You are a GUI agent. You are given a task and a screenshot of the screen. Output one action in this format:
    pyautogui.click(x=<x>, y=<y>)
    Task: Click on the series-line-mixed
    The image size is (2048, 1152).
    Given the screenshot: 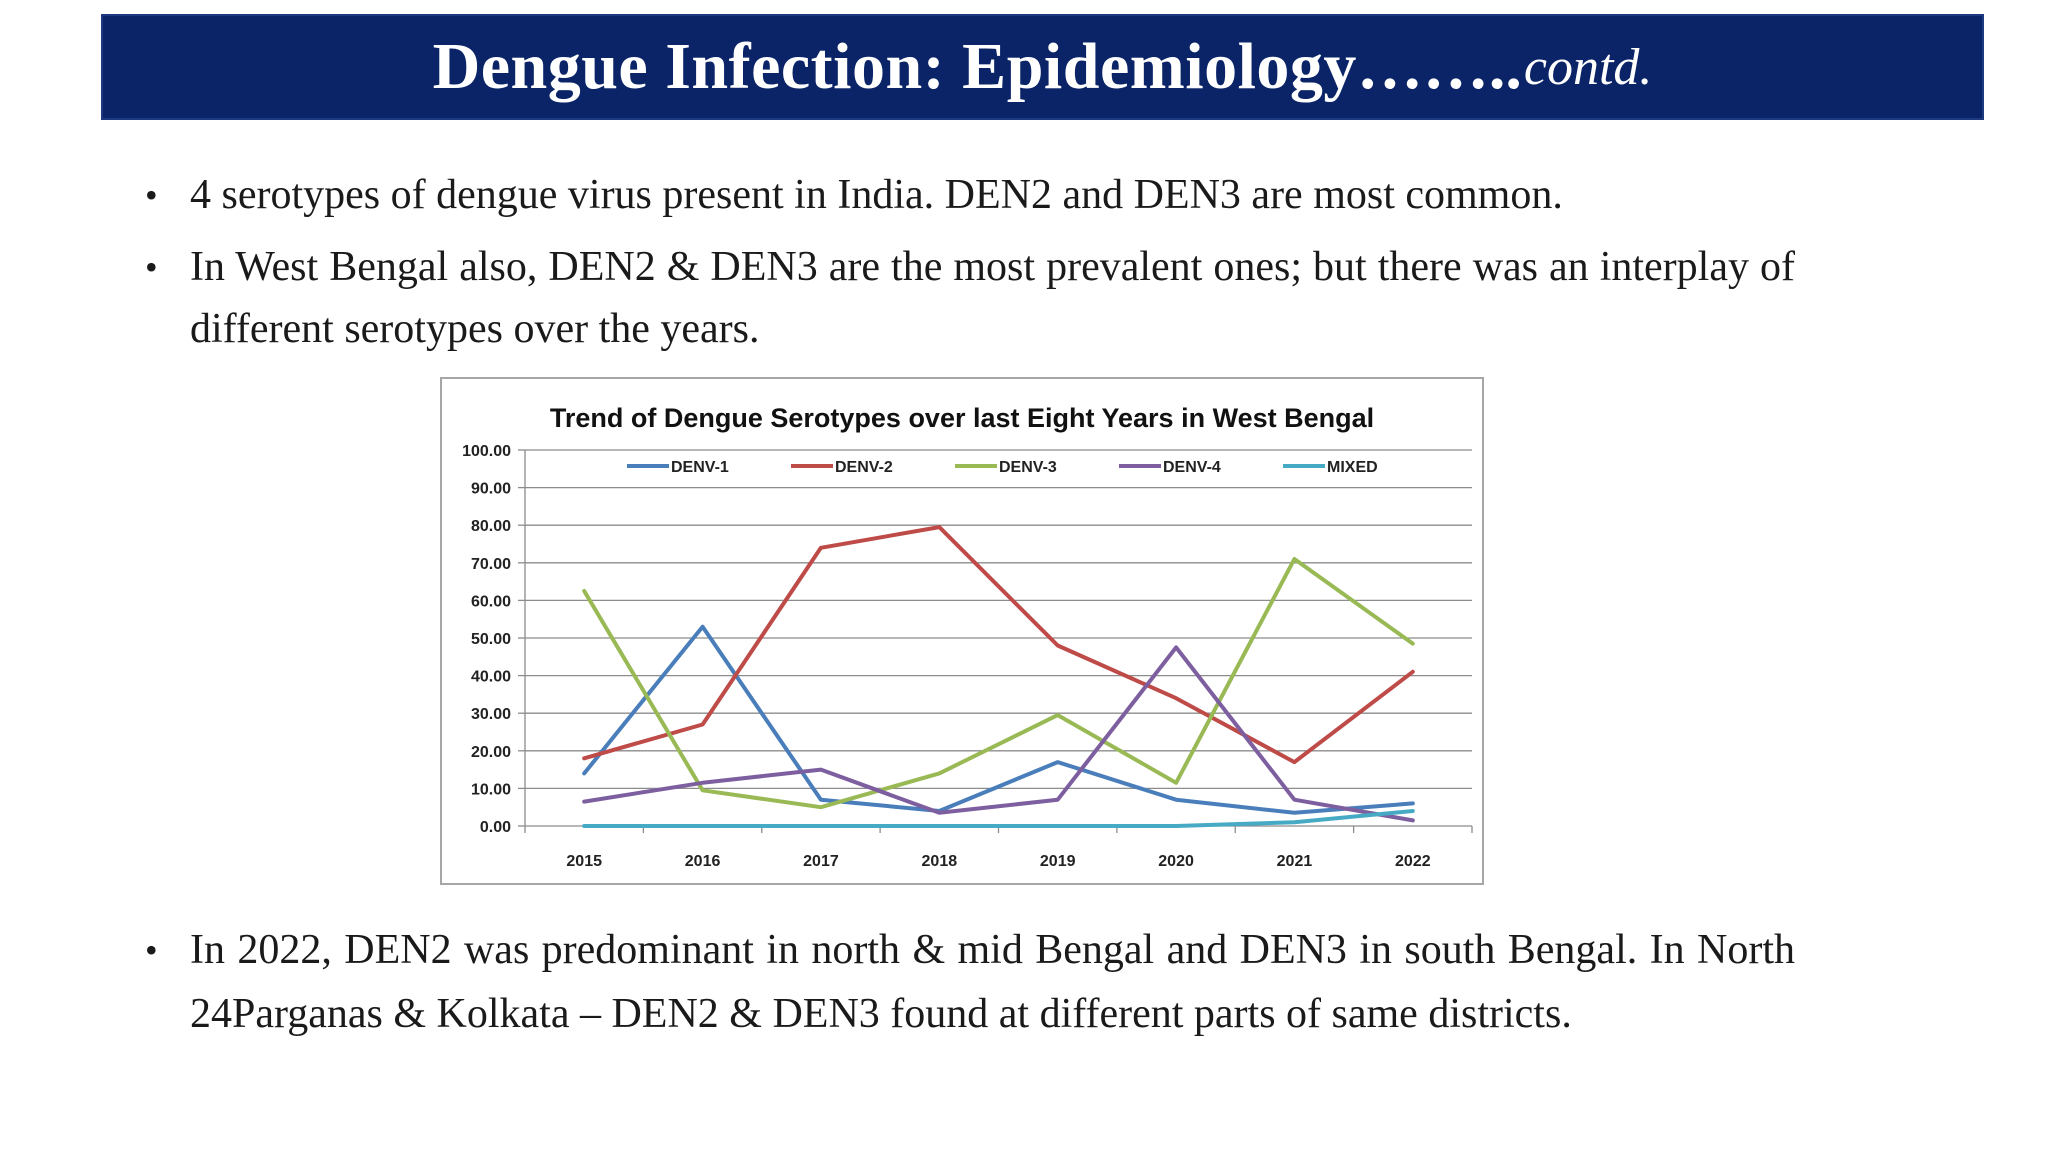 What is the action you would take?
    pyautogui.click(x=998, y=818)
    